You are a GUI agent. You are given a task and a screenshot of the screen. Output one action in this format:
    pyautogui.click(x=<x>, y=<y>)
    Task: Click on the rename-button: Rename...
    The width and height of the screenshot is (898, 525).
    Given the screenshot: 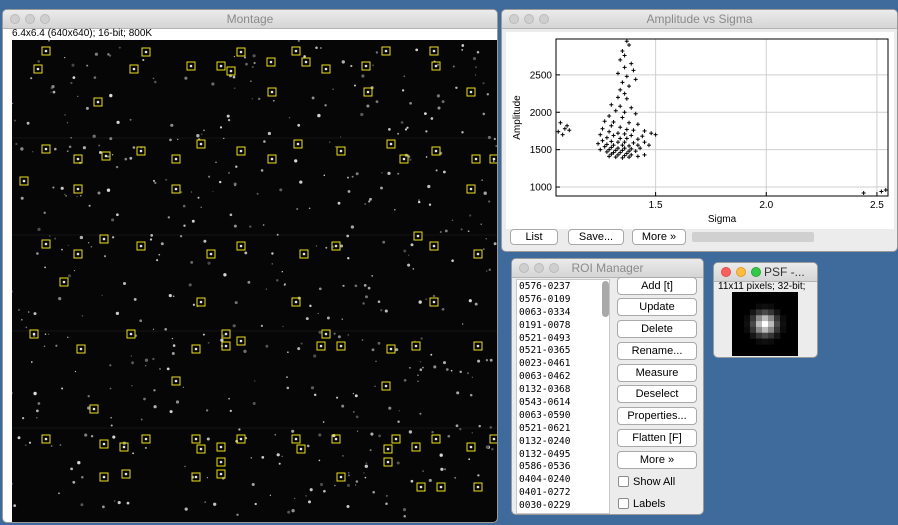 What is the action you would take?
    pyautogui.click(x=657, y=351)
    